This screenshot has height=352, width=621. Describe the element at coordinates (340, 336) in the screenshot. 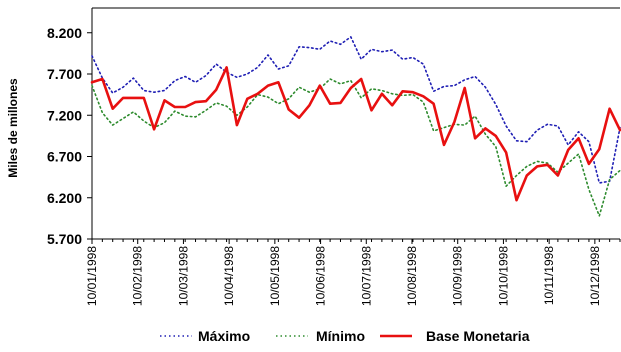

I see `legend-label-1: Mínimo` at that location.